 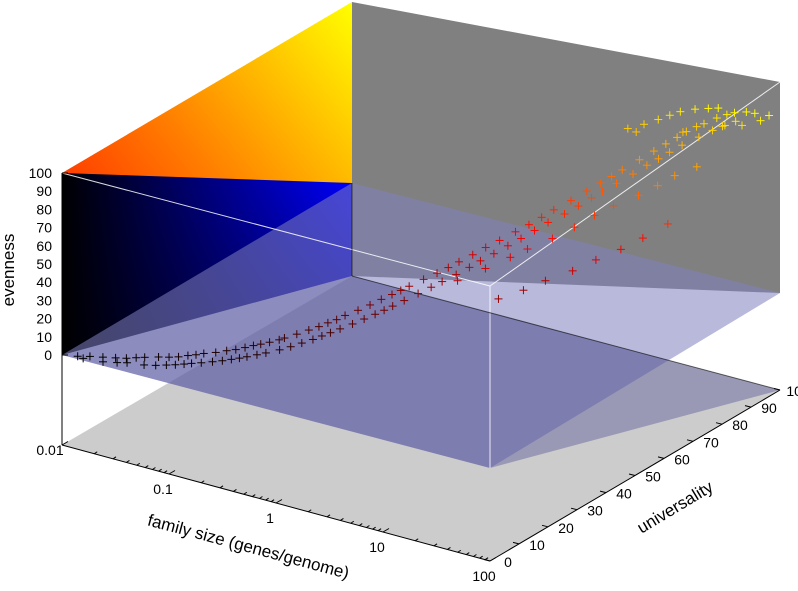 I want to click on y-tick-label: 90, so click(x=769, y=408).